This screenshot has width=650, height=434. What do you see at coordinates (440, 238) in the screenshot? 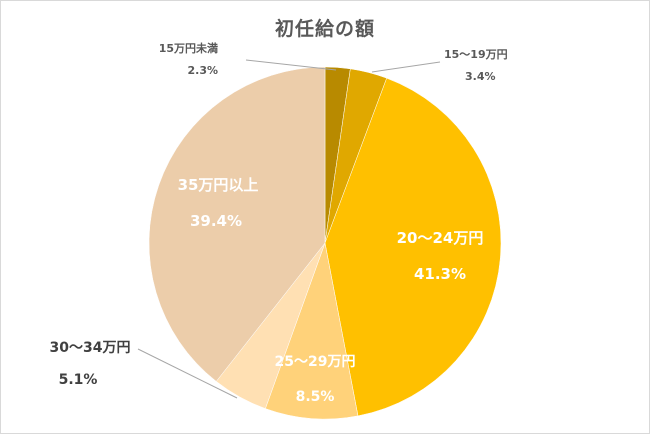
I see `slice-label-2: 20～24万円` at bounding box center [440, 238].